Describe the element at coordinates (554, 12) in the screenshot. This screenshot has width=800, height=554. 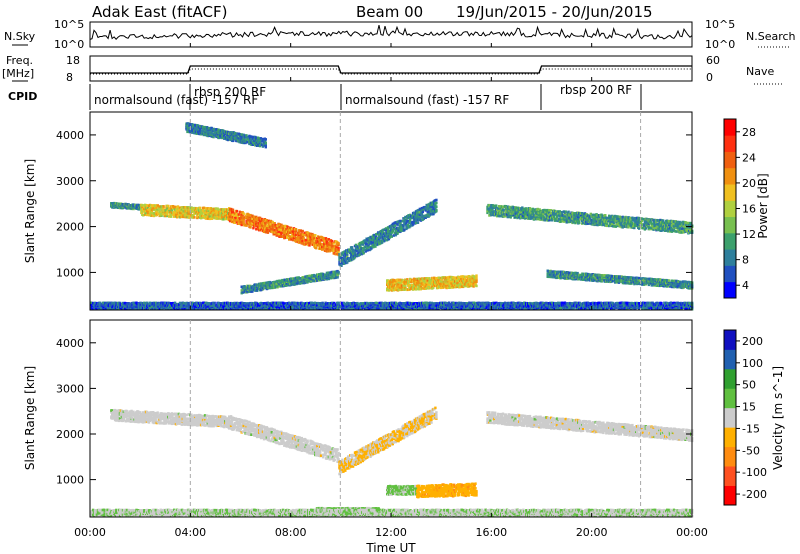
I see `date-range: 19/Jun/2015 - 20/Jun/2015` at that location.